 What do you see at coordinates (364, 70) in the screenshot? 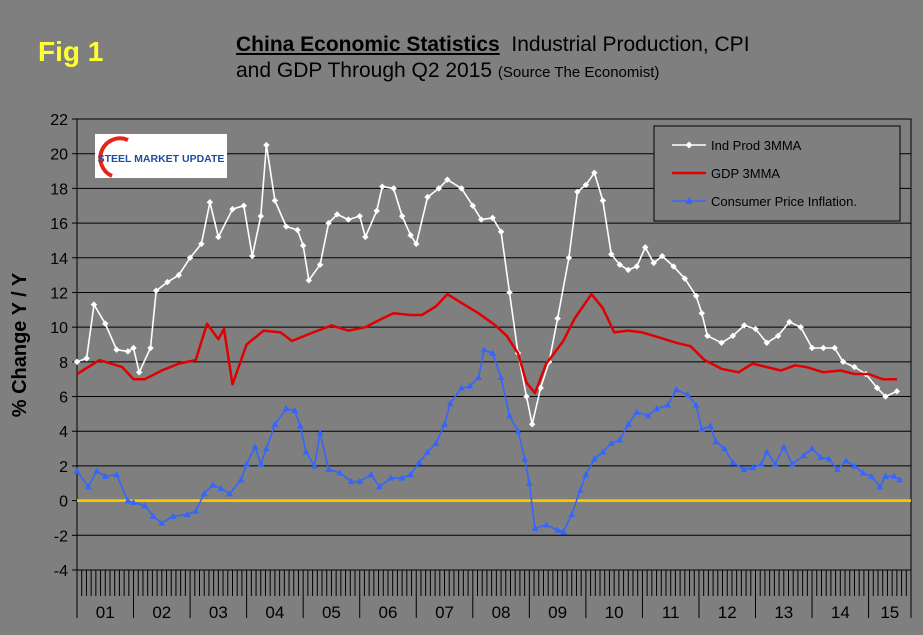
I see `chart-title-line2: and GDP Through Q2 2015` at bounding box center [364, 70].